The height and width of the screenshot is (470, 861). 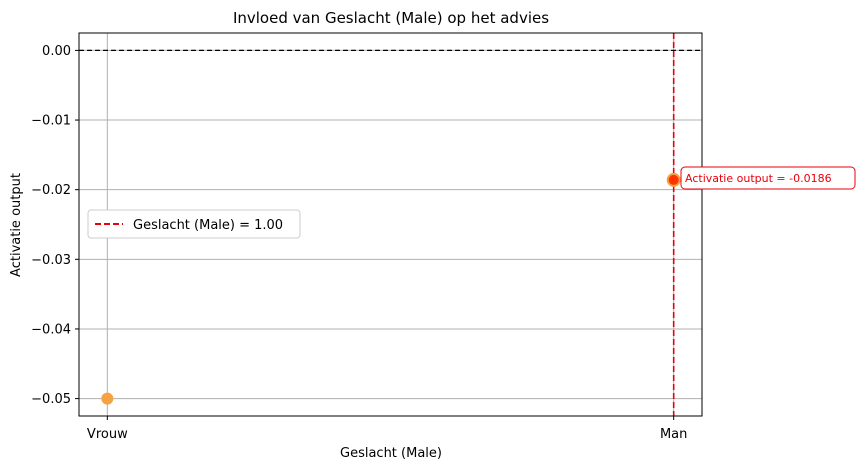 What do you see at coordinates (387, 429) in the screenshot?
I see `x-axis: Vrouw Man` at bounding box center [387, 429].